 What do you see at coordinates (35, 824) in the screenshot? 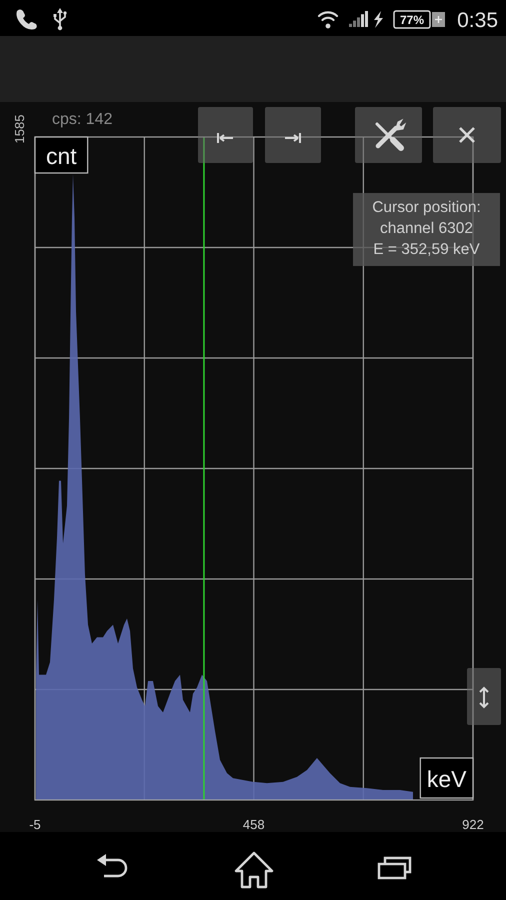
I see `x-tick-label: -5` at bounding box center [35, 824].